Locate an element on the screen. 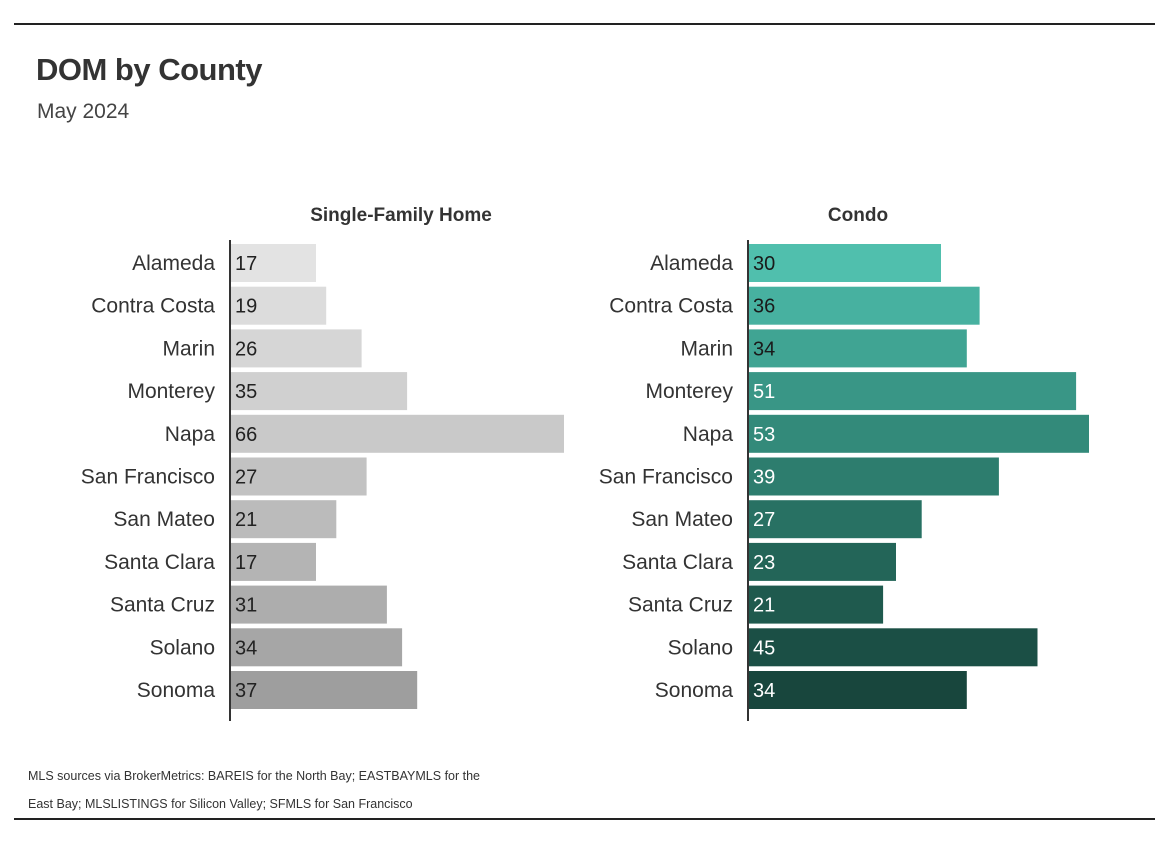  sfh-category-label: Santa Cruz is located at coordinates (162, 605).